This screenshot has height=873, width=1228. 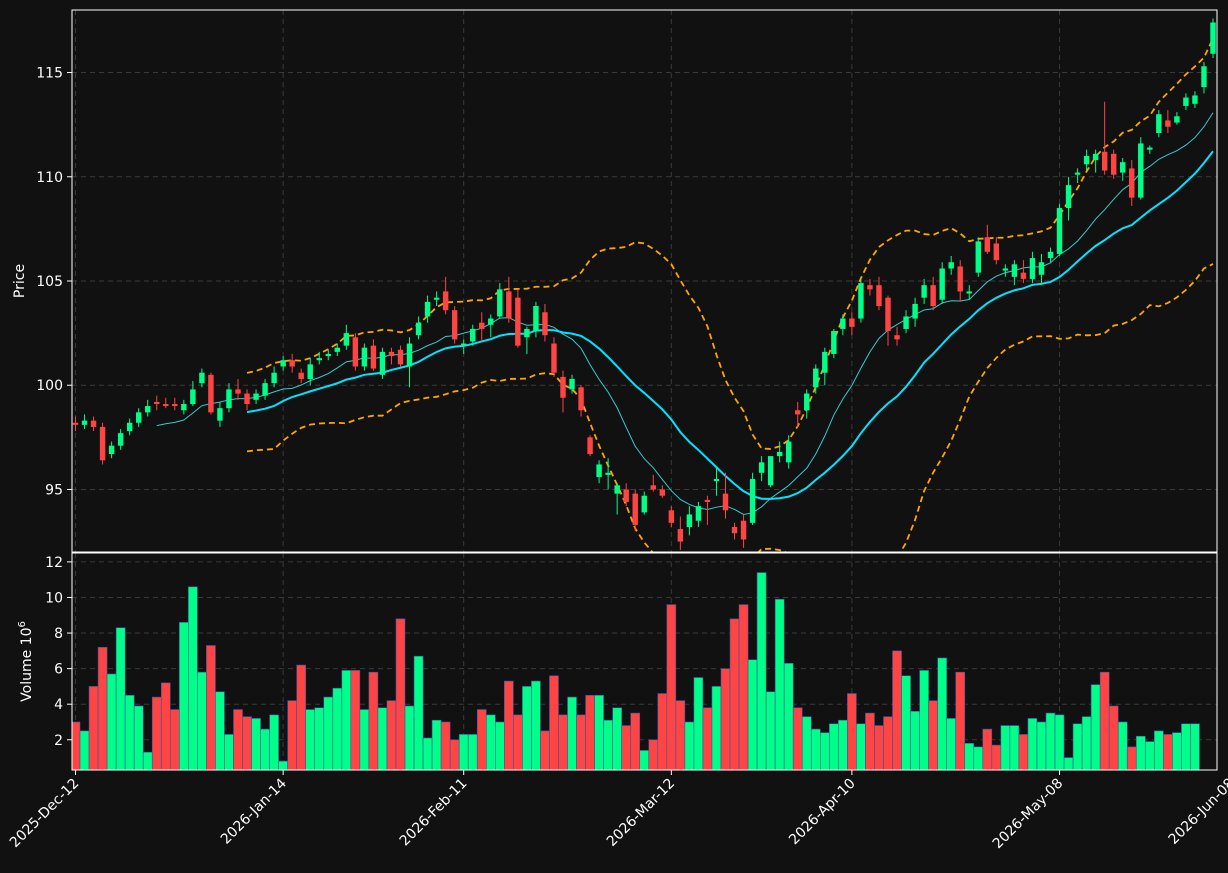 I want to click on volume-tick-label: 6, so click(x=58, y=670).